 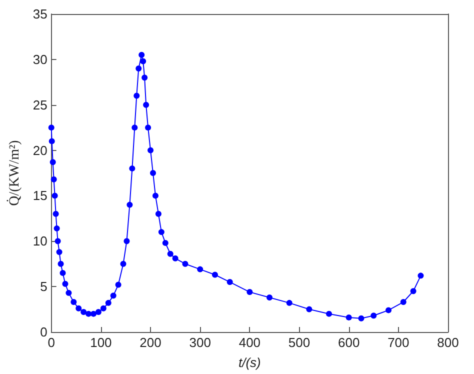 I want to click on x-axis-title: t/(s), so click(x=249, y=362).